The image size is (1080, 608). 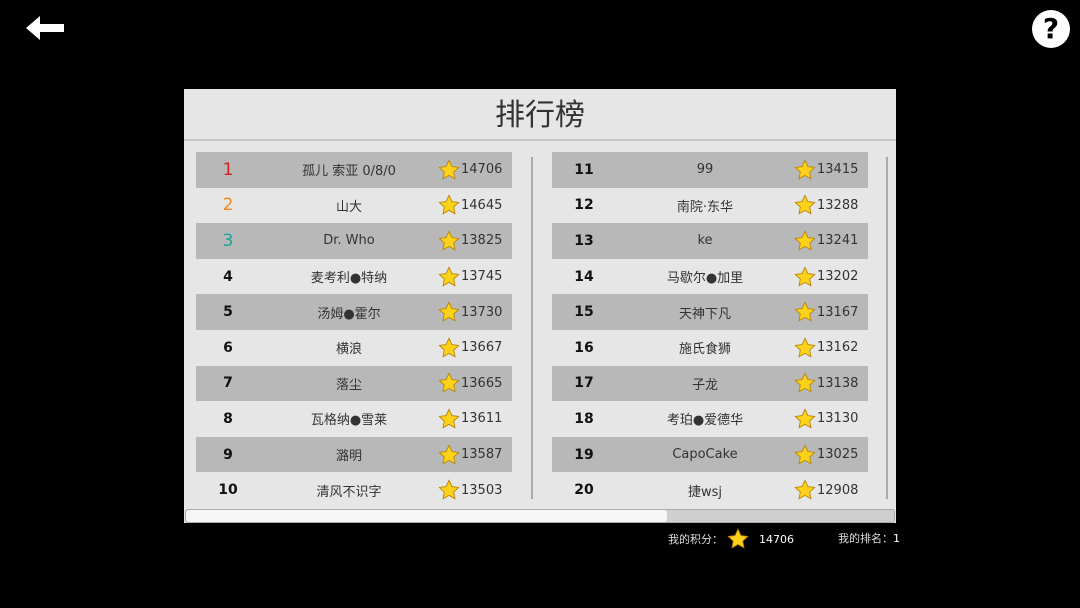 I want to click on leaderboard-row: 6 横浪 13667, so click(x=354, y=348).